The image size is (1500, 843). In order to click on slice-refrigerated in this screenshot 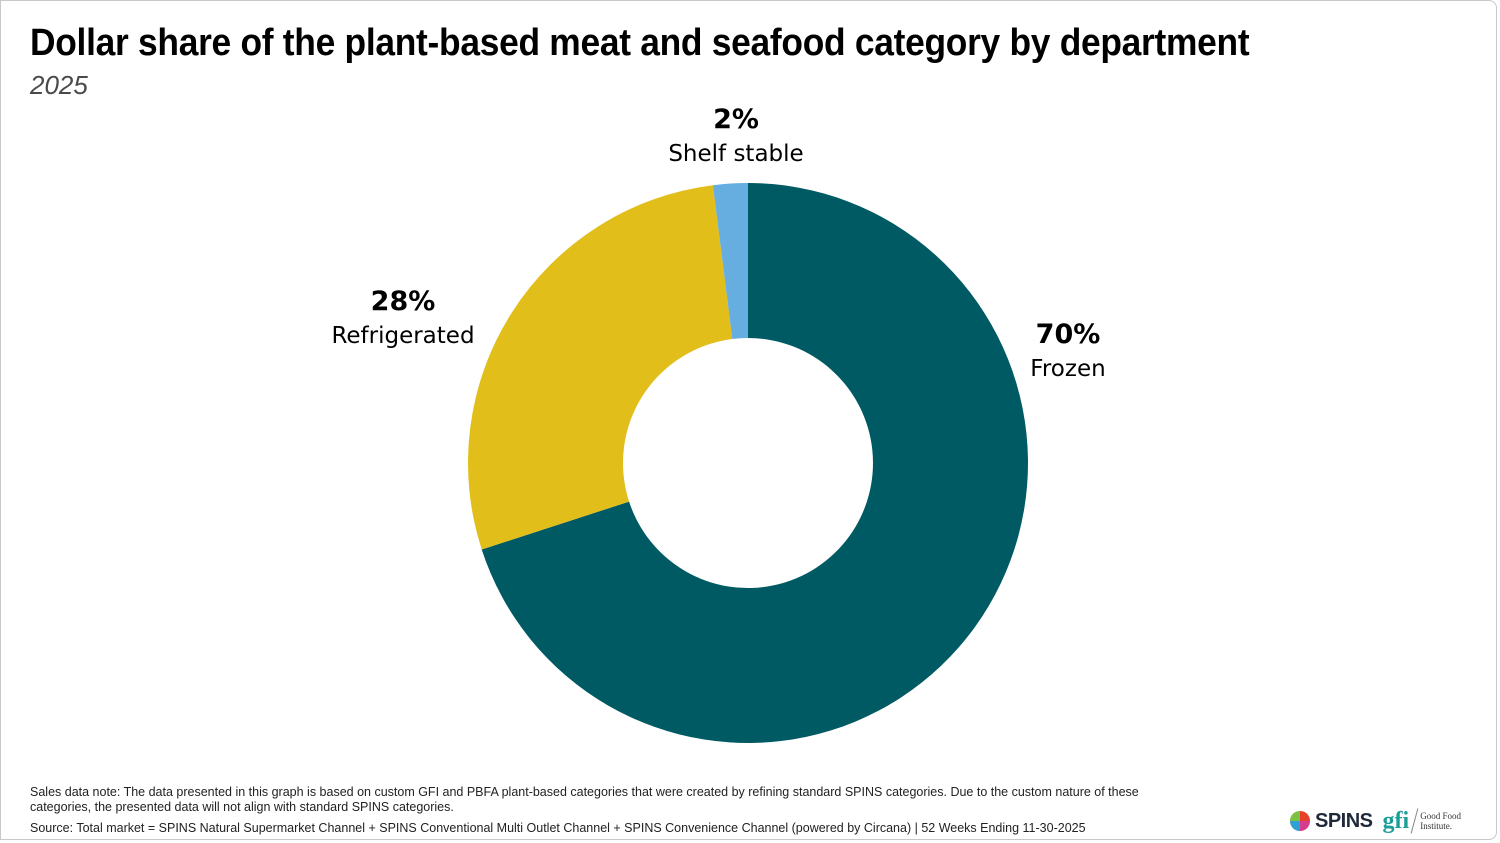, I will do `click(600, 367)`.